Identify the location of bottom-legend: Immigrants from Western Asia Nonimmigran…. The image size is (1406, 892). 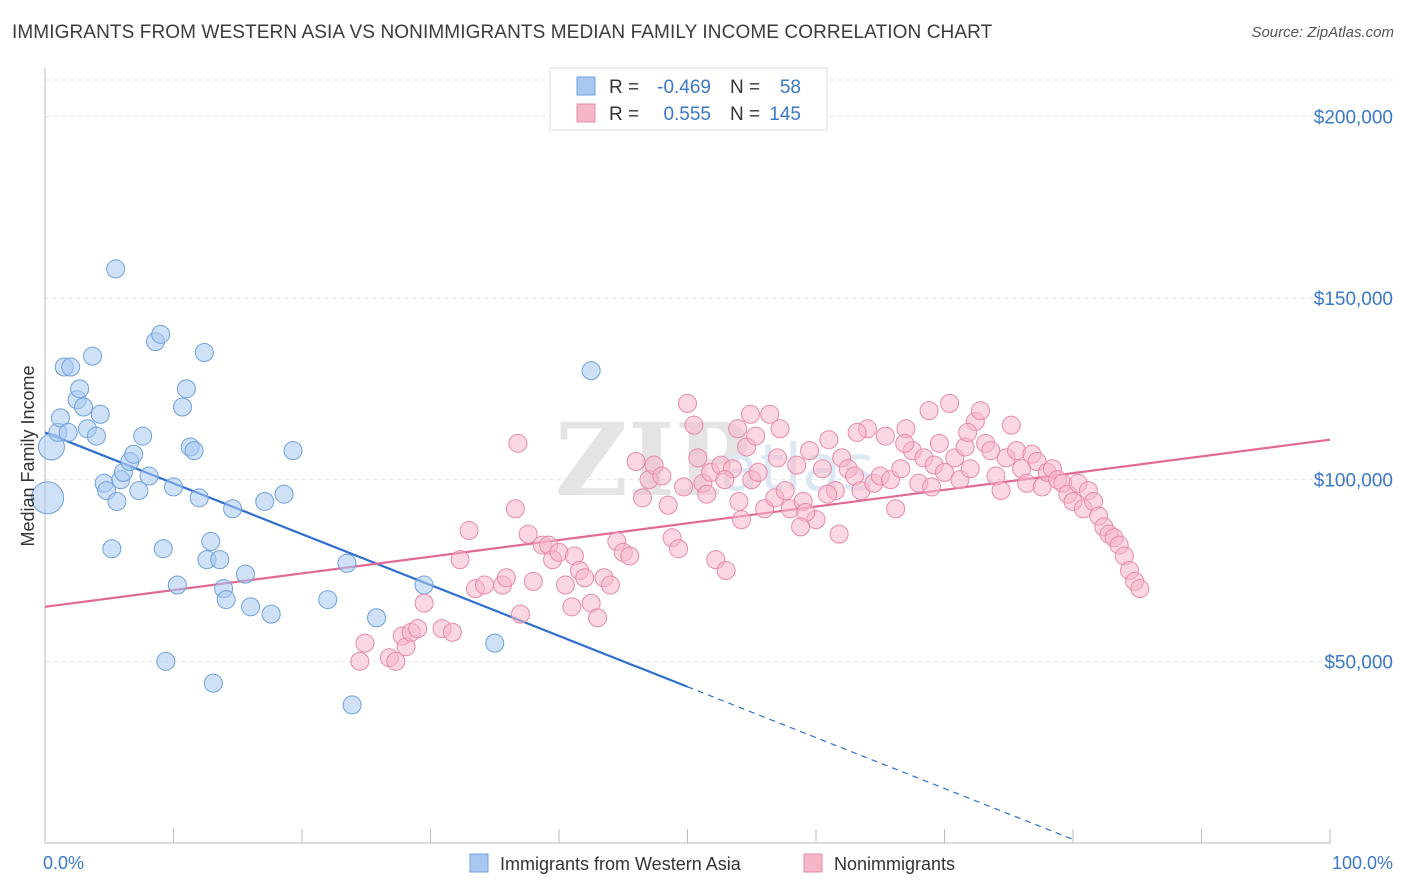
(712, 863).